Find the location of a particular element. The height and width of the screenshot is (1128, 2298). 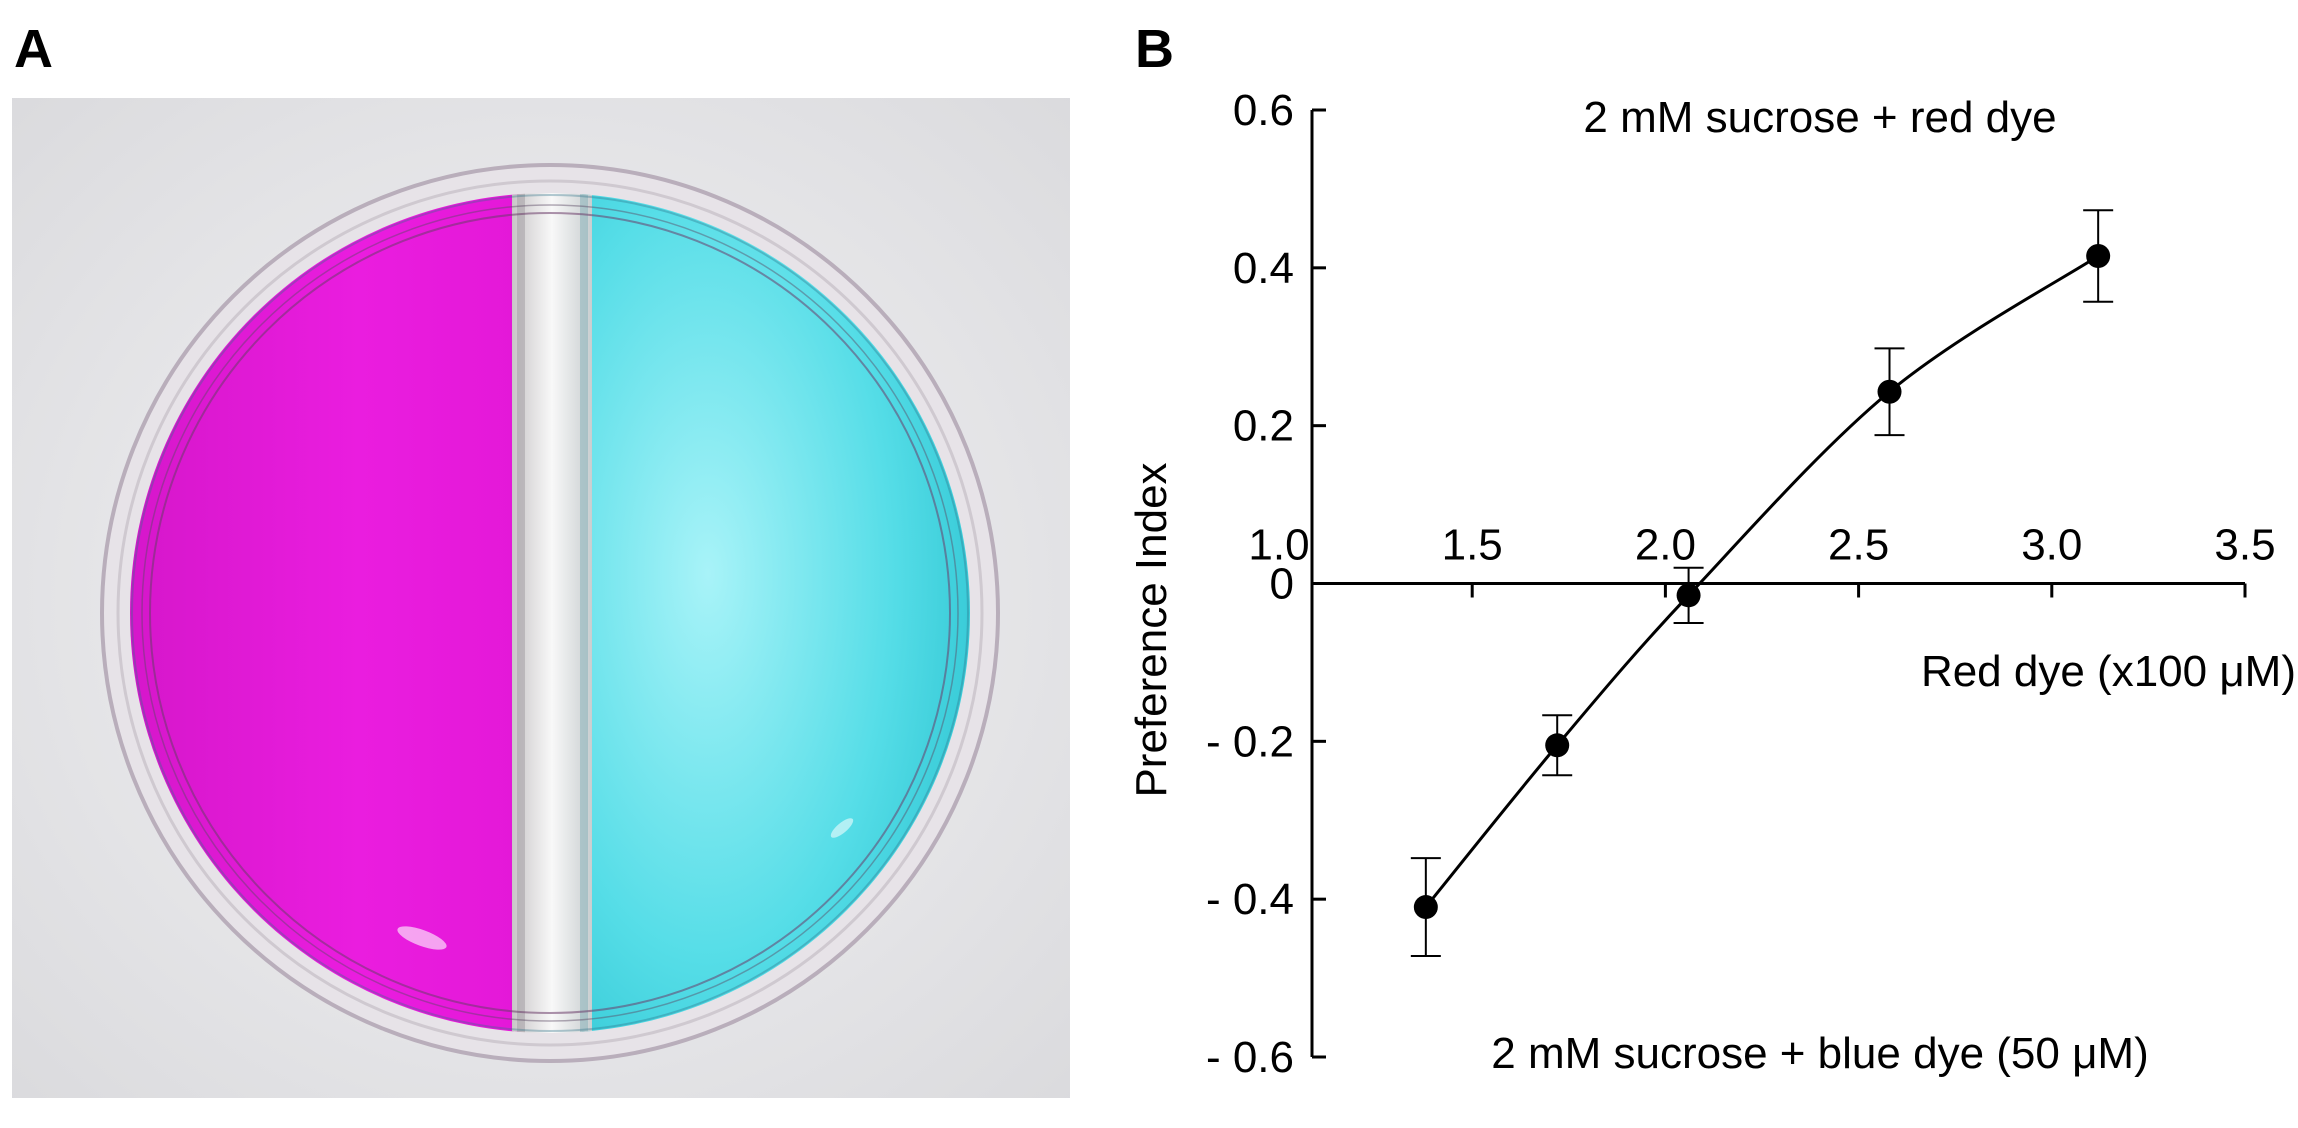

y-tick-label: 0.2 is located at coordinates (1263, 426).